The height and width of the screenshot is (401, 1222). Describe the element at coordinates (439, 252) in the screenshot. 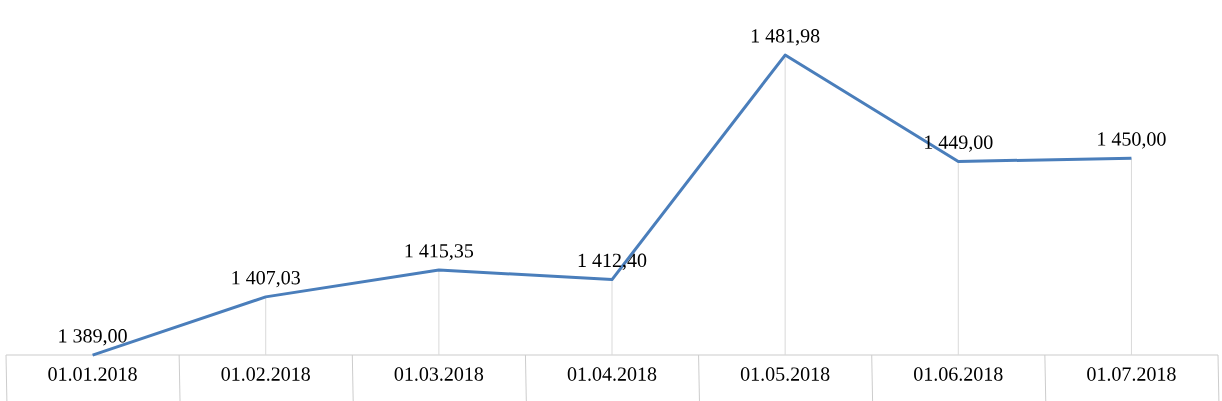

I see `data-label: 1 415,35` at that location.